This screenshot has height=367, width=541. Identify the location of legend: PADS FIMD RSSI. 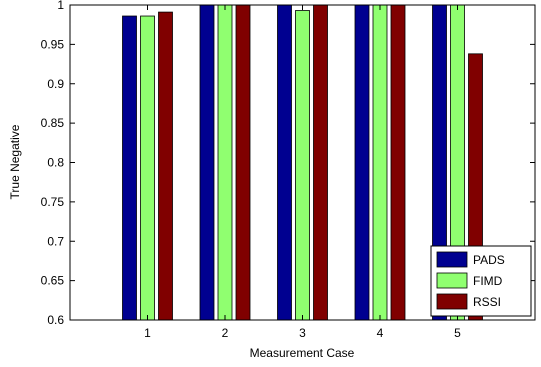
(481, 281).